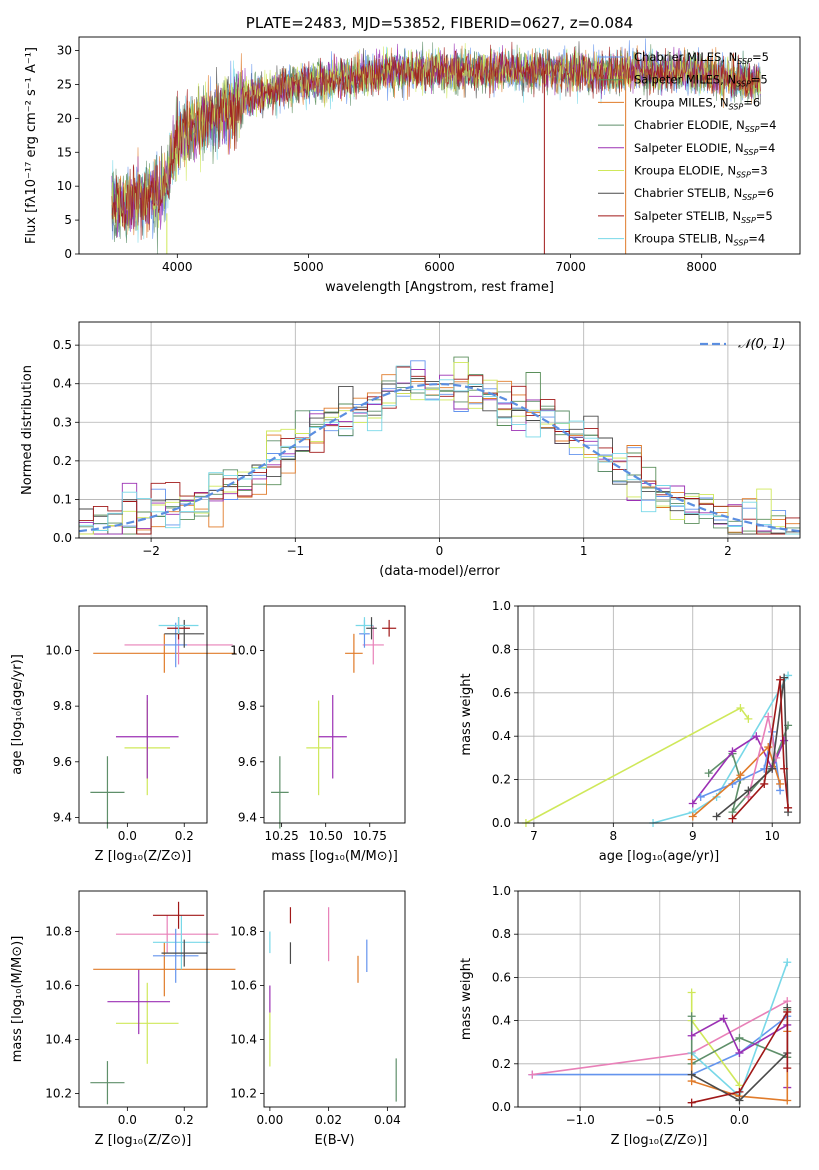 The image size is (819, 1170). Describe the element at coordinates (701, 172) in the screenshot. I see `legend-entry: Kroupa ELODIE, NSSP=3` at that location.